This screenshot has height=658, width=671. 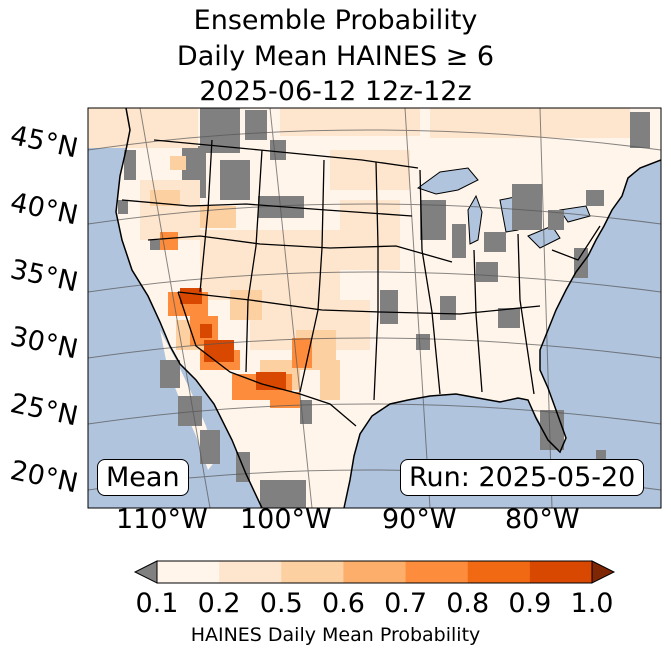 I want to click on colorbar-tick-label: 0.8, so click(x=468, y=603).